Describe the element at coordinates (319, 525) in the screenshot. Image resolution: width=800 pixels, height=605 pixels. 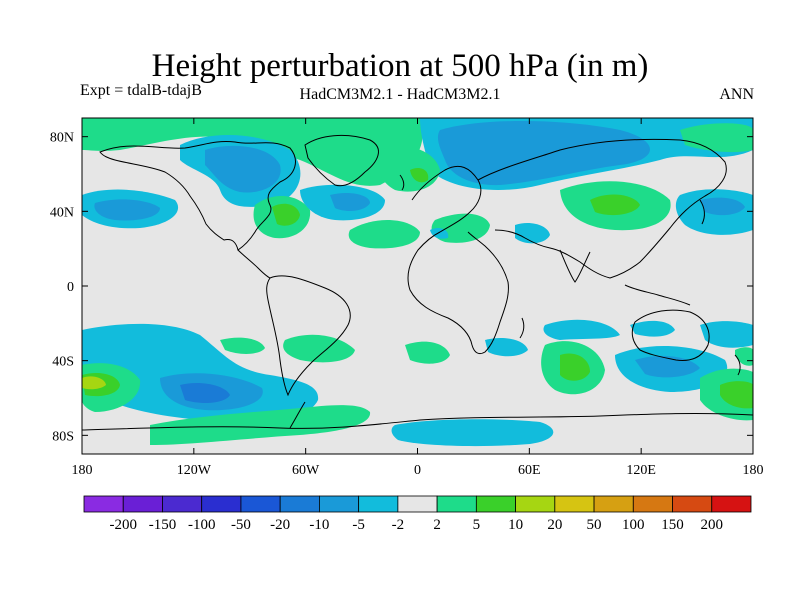
I see `colorbar-label: -10` at that location.